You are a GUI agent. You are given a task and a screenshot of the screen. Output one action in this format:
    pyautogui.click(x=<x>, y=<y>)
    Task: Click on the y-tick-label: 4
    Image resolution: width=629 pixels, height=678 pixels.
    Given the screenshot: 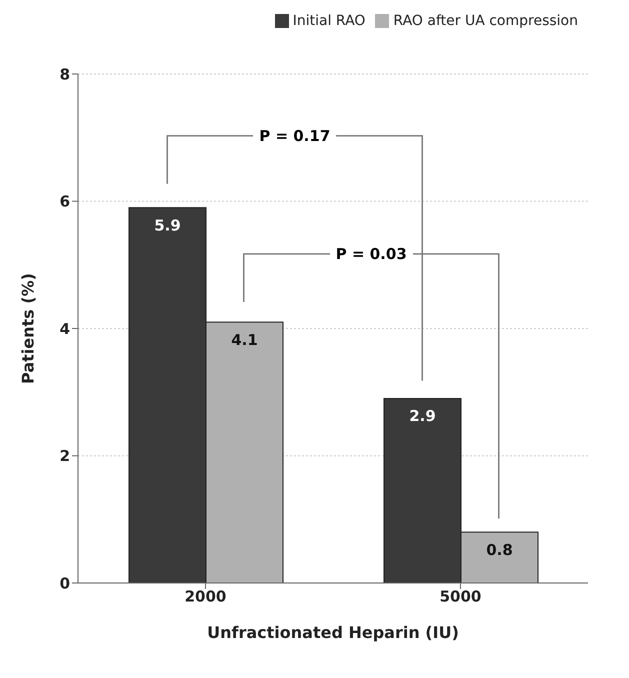 What is the action you would take?
    pyautogui.click(x=65, y=329)
    